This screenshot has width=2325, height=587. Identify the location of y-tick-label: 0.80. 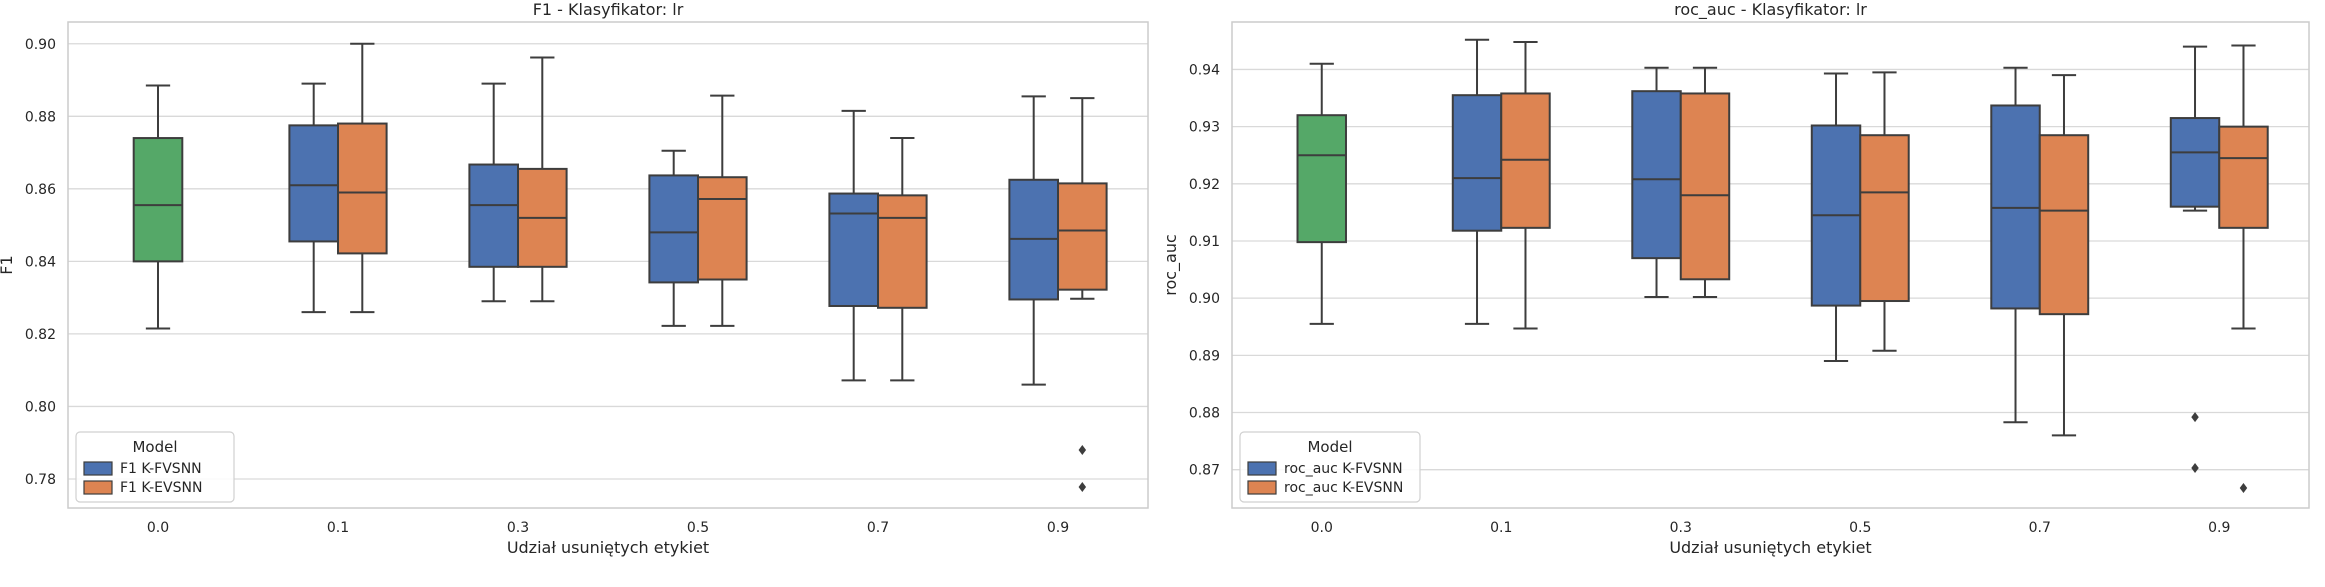
(40, 407).